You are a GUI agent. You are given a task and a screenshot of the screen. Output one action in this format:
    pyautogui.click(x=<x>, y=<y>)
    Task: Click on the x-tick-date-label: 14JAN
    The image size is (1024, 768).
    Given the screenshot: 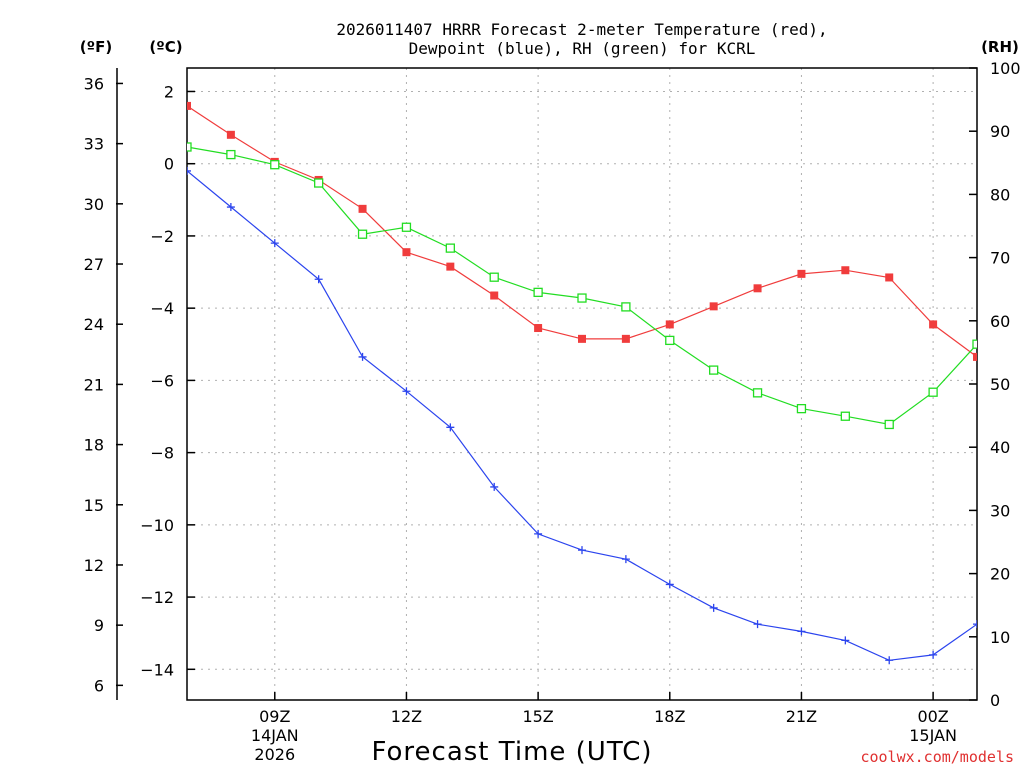 What is the action you would take?
    pyautogui.click(x=275, y=735)
    